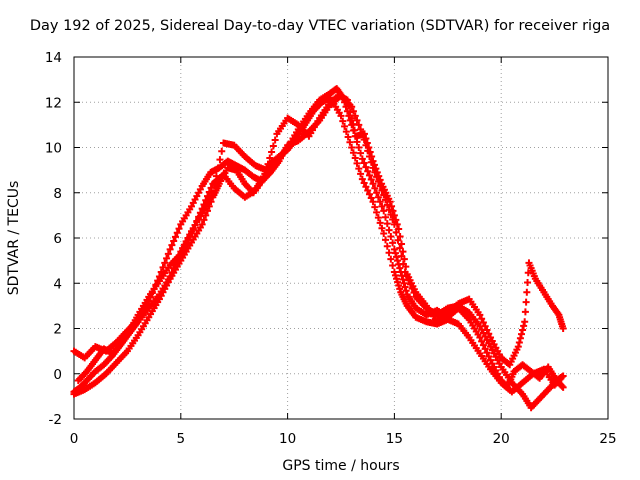 This screenshot has width=640, height=480. Describe the element at coordinates (57, 194) in the screenshot. I see `y-tick-label: 8` at that location.